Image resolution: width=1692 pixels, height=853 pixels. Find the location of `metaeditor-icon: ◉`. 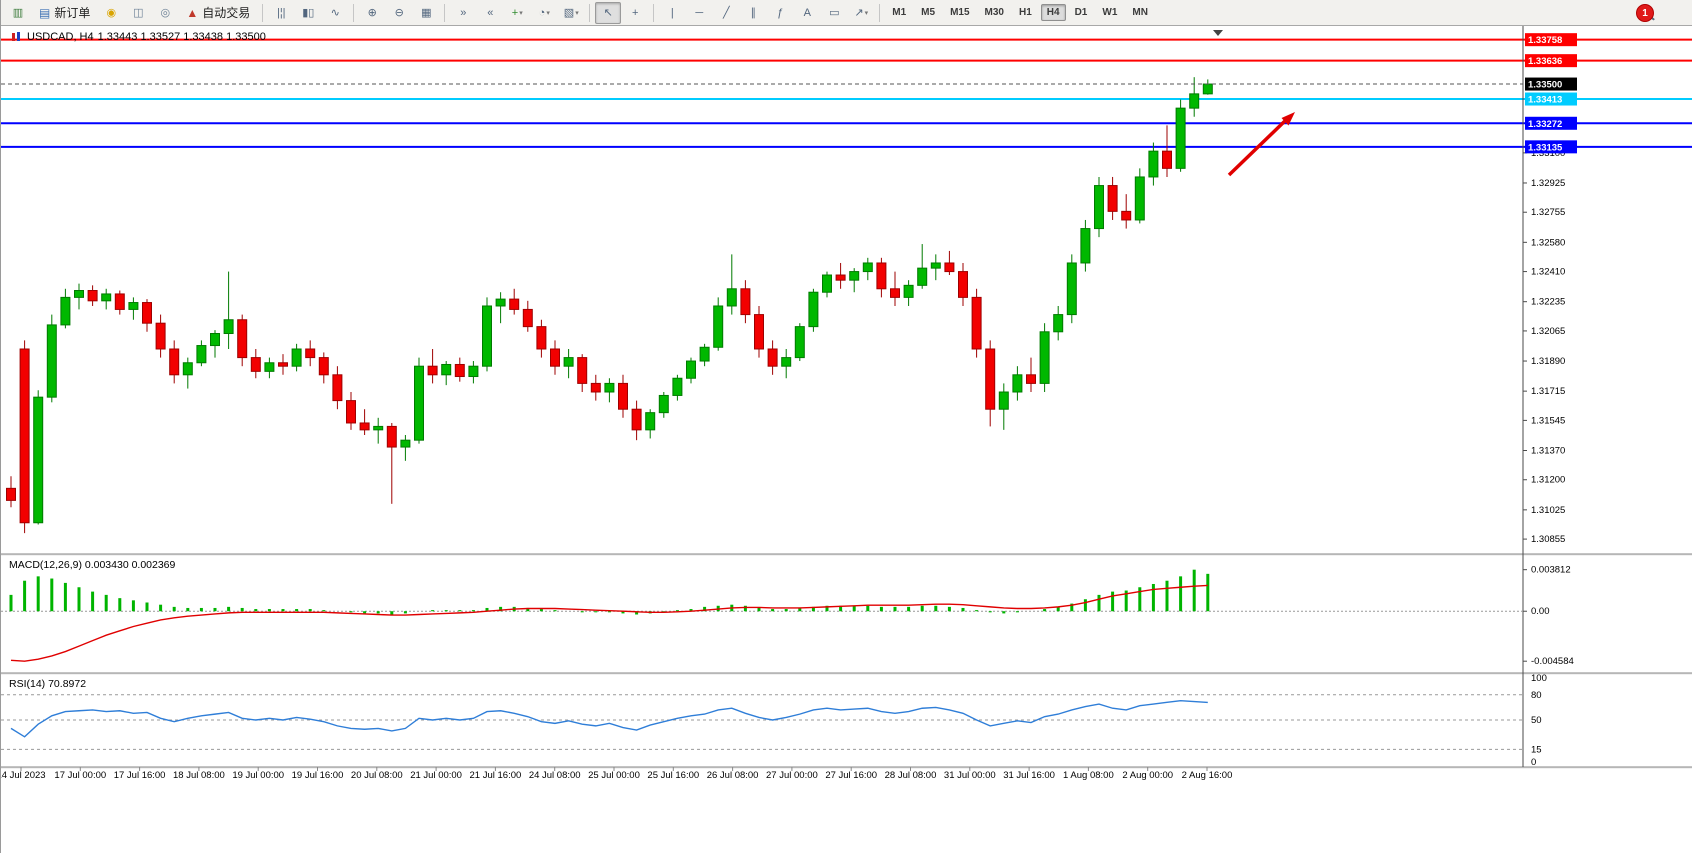

metaeditor-icon: ◉ is located at coordinates (111, 13).